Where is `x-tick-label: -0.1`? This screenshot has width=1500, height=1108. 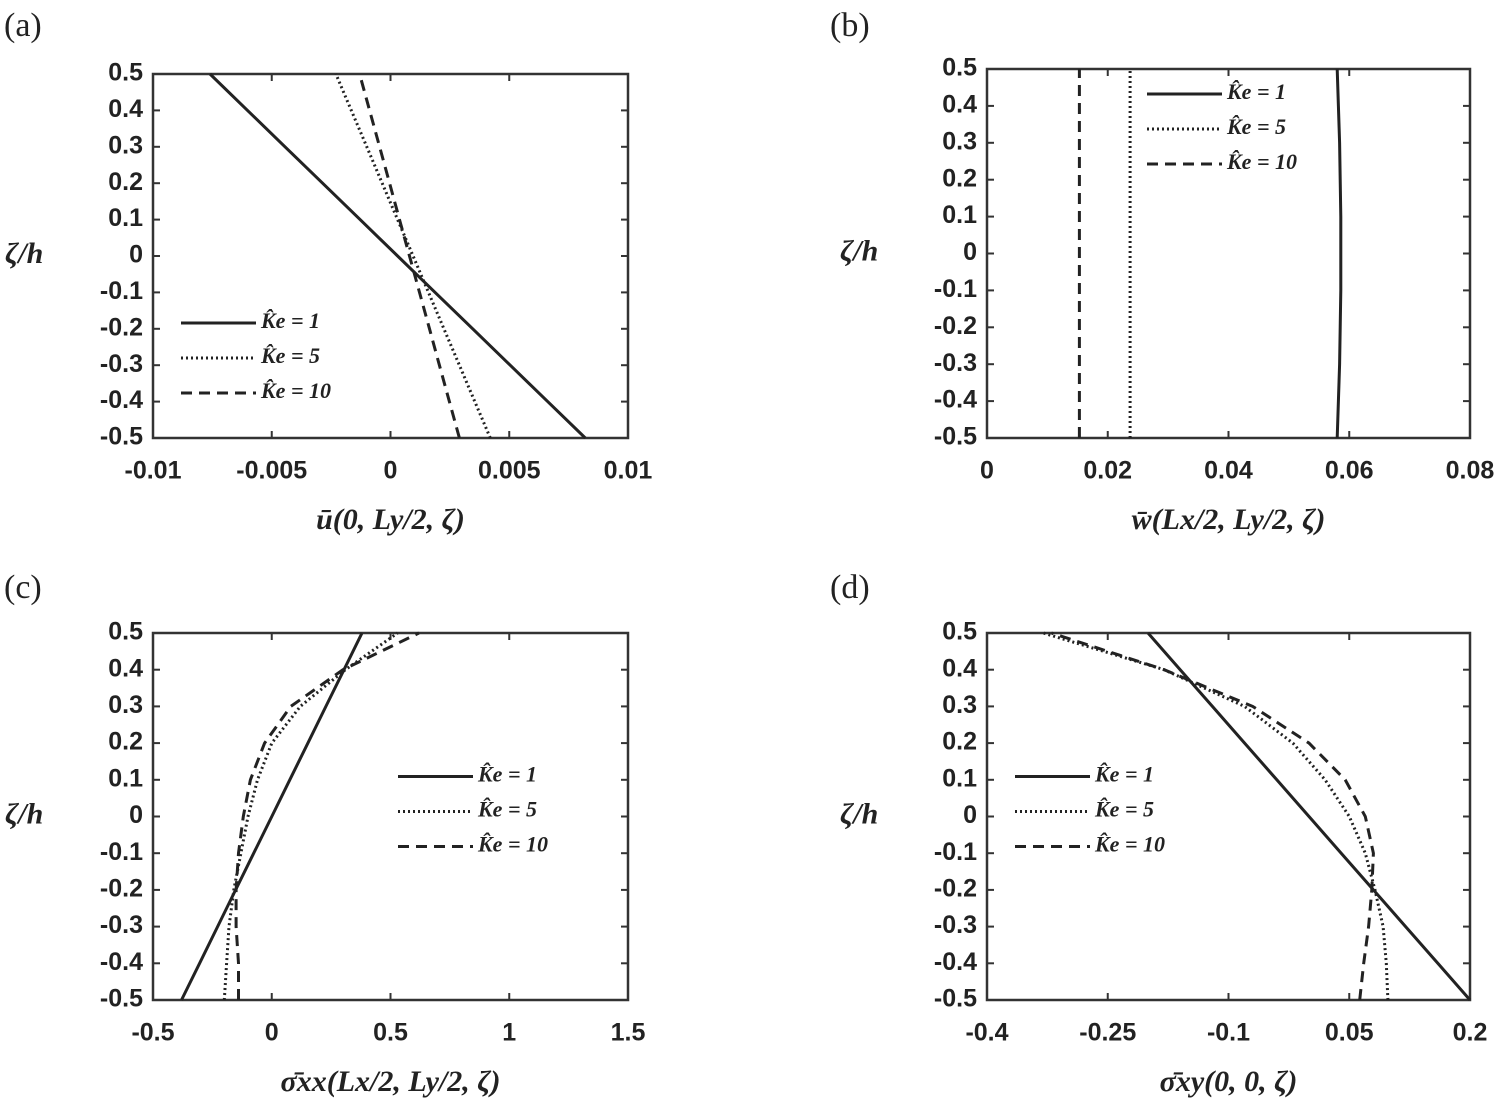
x-tick-label: -0.1 is located at coordinates (1228, 1033).